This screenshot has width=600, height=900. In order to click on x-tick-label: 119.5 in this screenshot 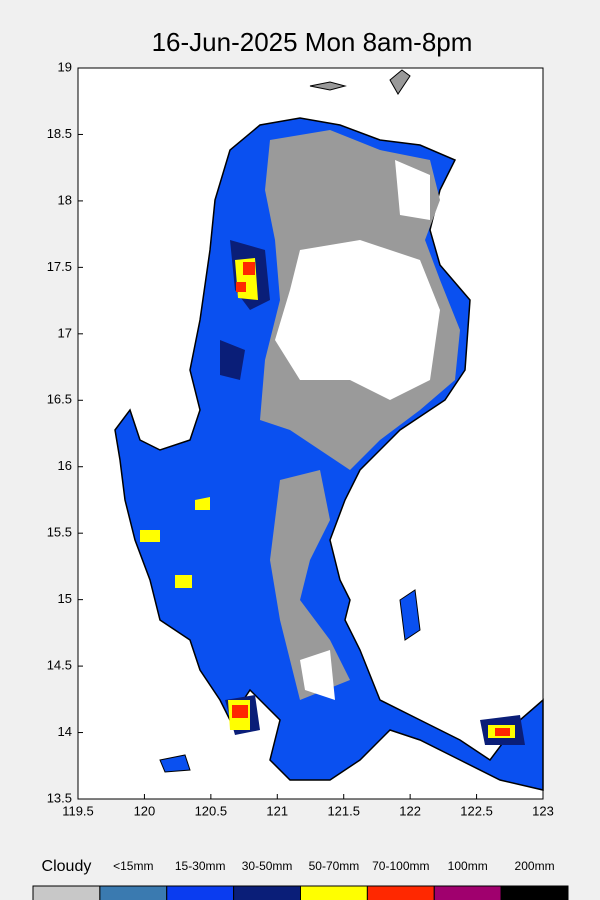, I will do `click(78, 810)`.